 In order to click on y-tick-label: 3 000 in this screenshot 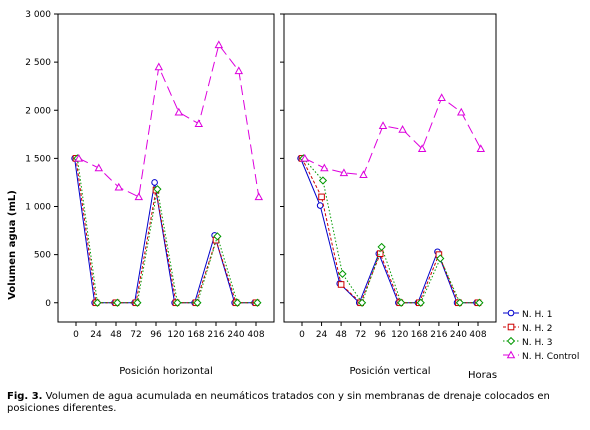, I will do `click(38, 15)`.